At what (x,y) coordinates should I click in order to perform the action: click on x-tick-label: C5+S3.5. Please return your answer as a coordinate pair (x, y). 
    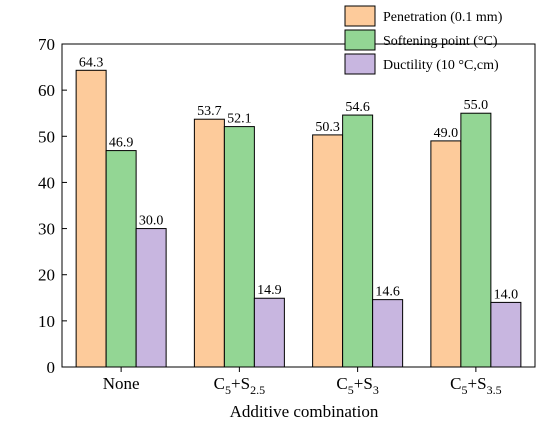
    Looking at the image, I should click on (475, 385).